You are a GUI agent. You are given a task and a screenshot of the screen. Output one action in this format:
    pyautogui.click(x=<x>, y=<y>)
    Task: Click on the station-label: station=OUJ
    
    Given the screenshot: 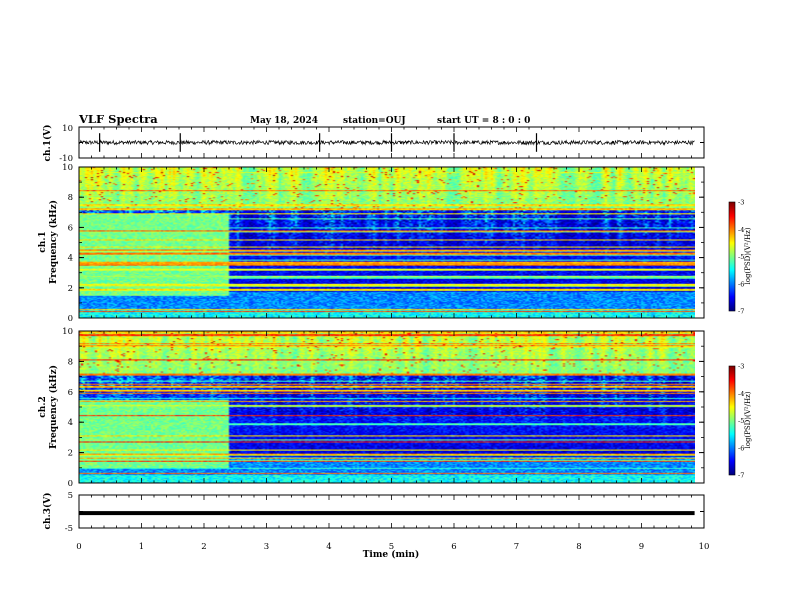 What is the action you would take?
    pyautogui.click(x=374, y=121)
    